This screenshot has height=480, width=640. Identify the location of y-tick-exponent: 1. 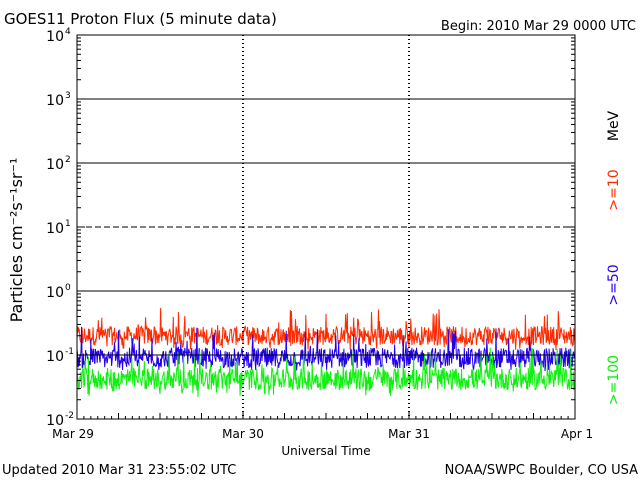
(68, 224).